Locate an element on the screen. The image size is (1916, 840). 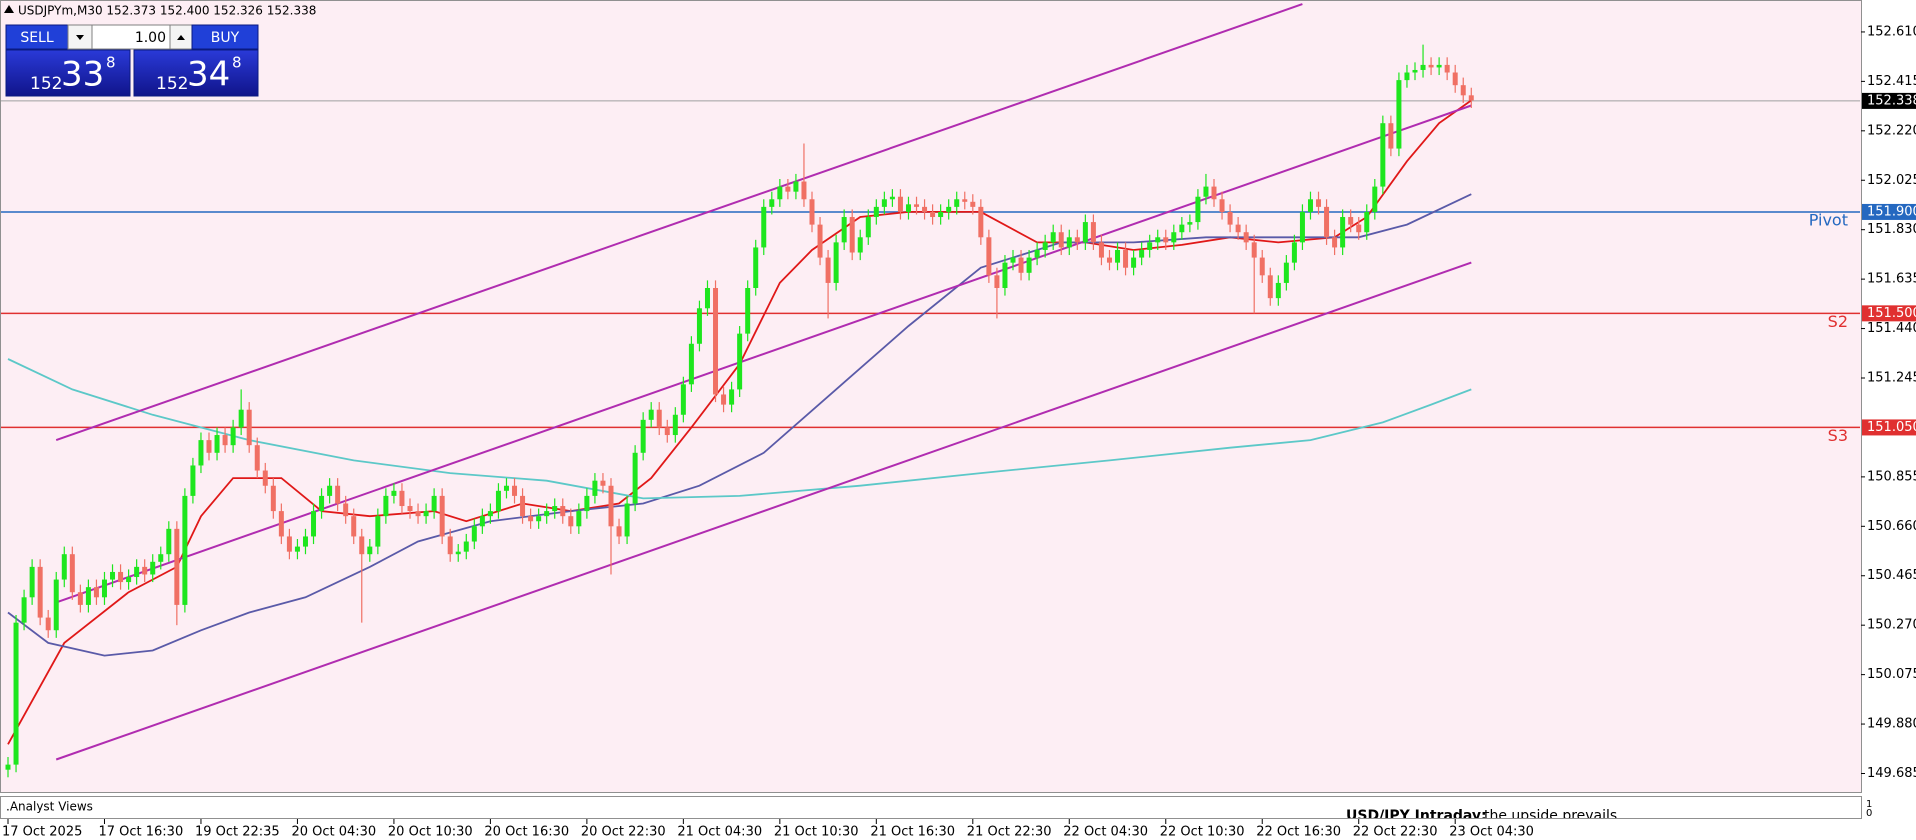
y-tick-label: 150.855 is located at coordinates (1891, 476).